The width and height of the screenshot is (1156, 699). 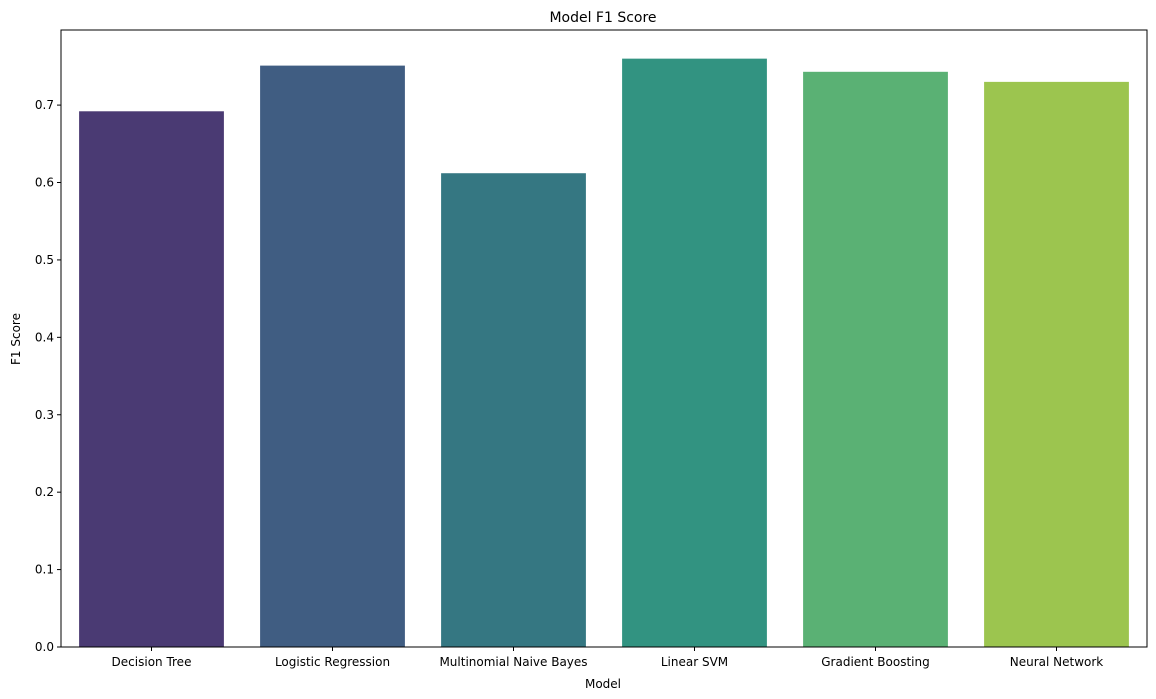 What do you see at coordinates (875, 662) in the screenshot?
I see `x-tick-label: Gradient Boosting` at bounding box center [875, 662].